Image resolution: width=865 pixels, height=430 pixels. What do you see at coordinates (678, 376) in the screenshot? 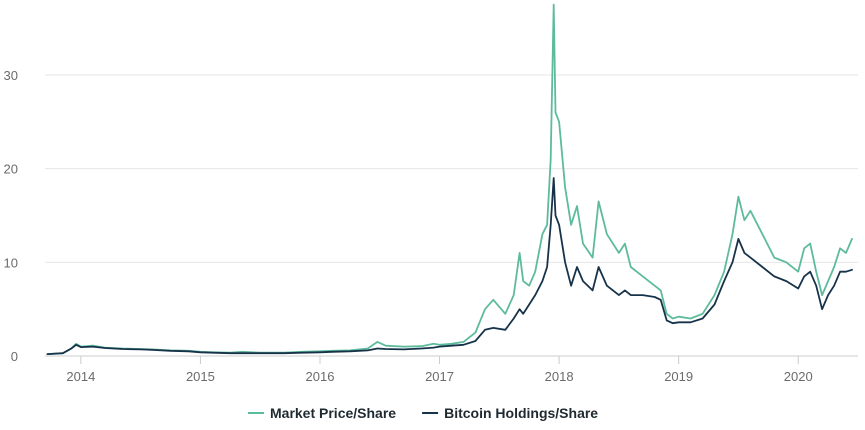
I see `x-tick-label: 2019` at bounding box center [678, 376].